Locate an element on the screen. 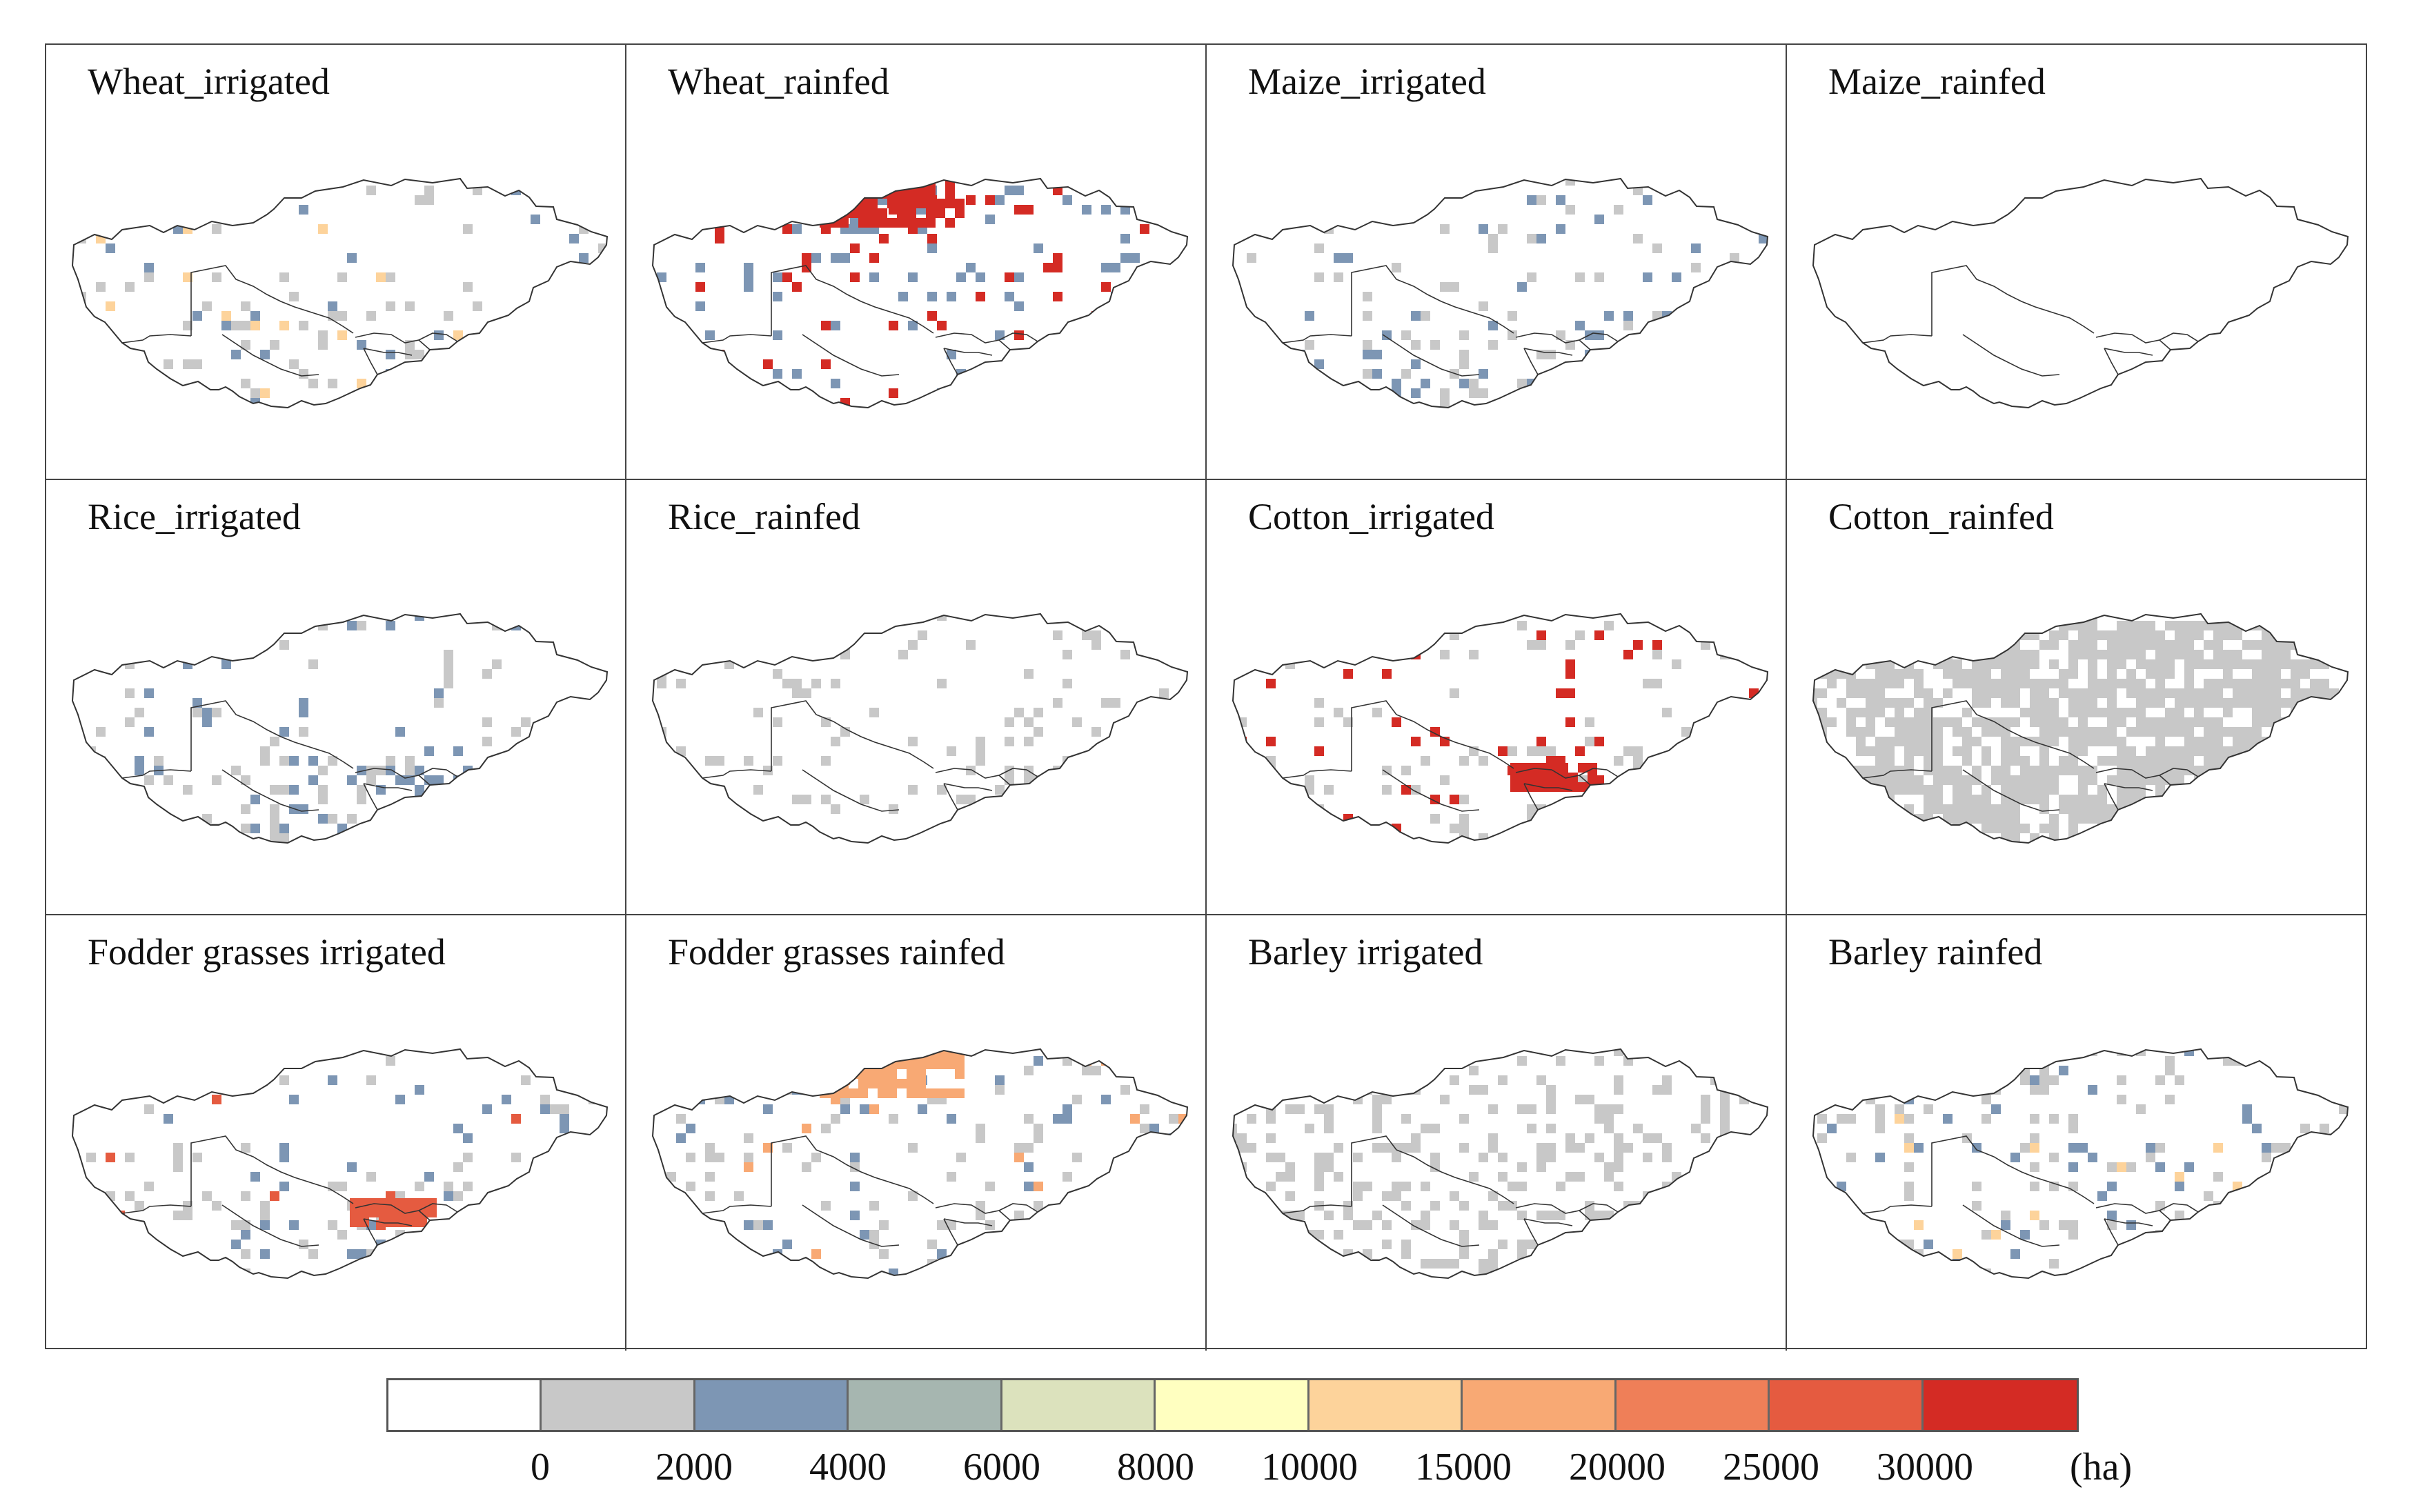 The image size is (2412, 1512). region-map is located at coordinates (1501, 293).